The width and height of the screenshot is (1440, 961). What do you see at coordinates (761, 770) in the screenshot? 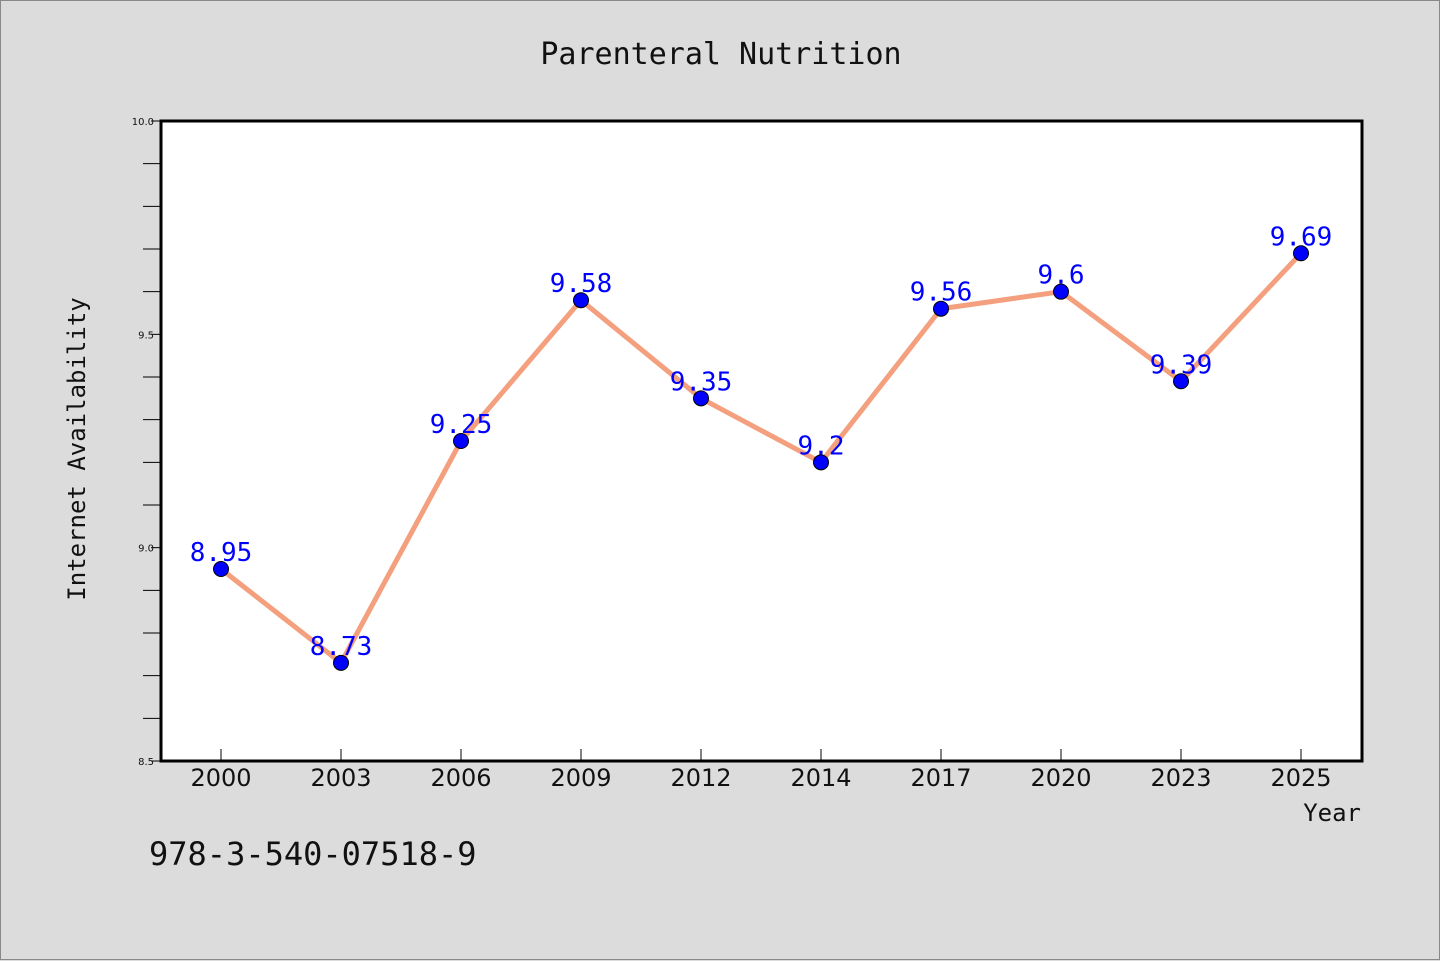
I see `x-axis-ticks: 2000 2003 2006 2009 2012 2014 2017 2020 2023 2025` at bounding box center [761, 770].